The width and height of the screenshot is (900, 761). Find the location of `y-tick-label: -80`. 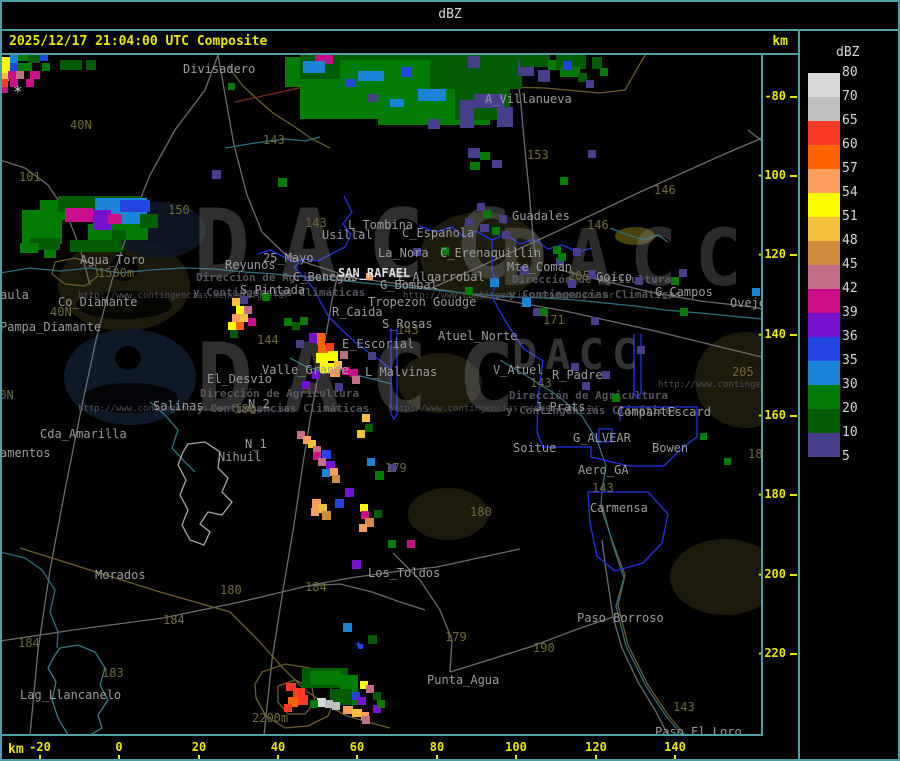

y-tick-label: -80 is located at coordinates (775, 96).